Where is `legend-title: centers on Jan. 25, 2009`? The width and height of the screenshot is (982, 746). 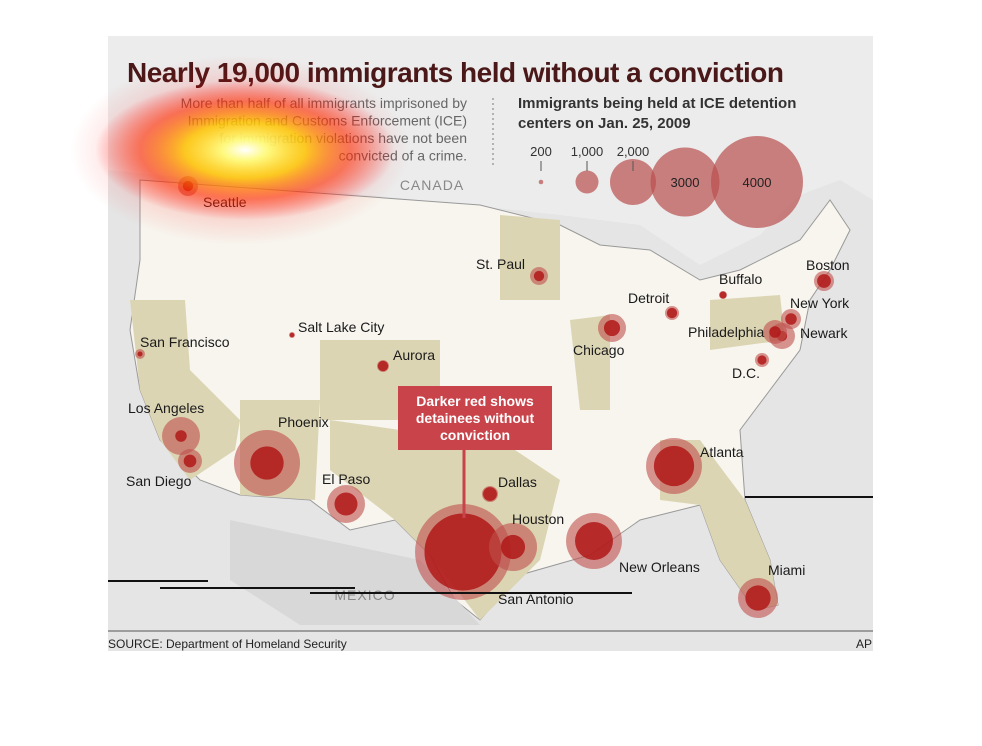
legend-title: centers on Jan. 25, 2009 is located at coordinates (604, 123).